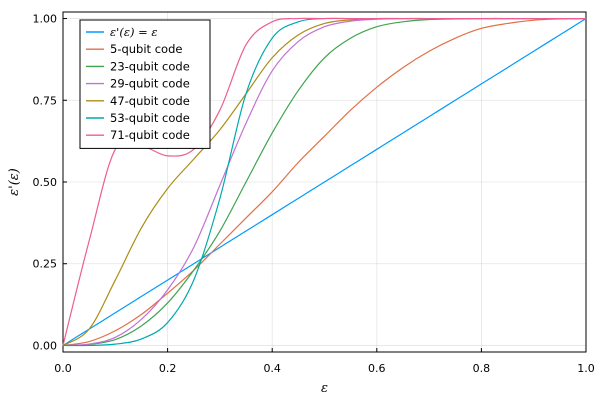 This screenshot has height=405, width=600. What do you see at coordinates (150, 118) in the screenshot?
I see `legend-label-5: 53-qubit code` at bounding box center [150, 118].